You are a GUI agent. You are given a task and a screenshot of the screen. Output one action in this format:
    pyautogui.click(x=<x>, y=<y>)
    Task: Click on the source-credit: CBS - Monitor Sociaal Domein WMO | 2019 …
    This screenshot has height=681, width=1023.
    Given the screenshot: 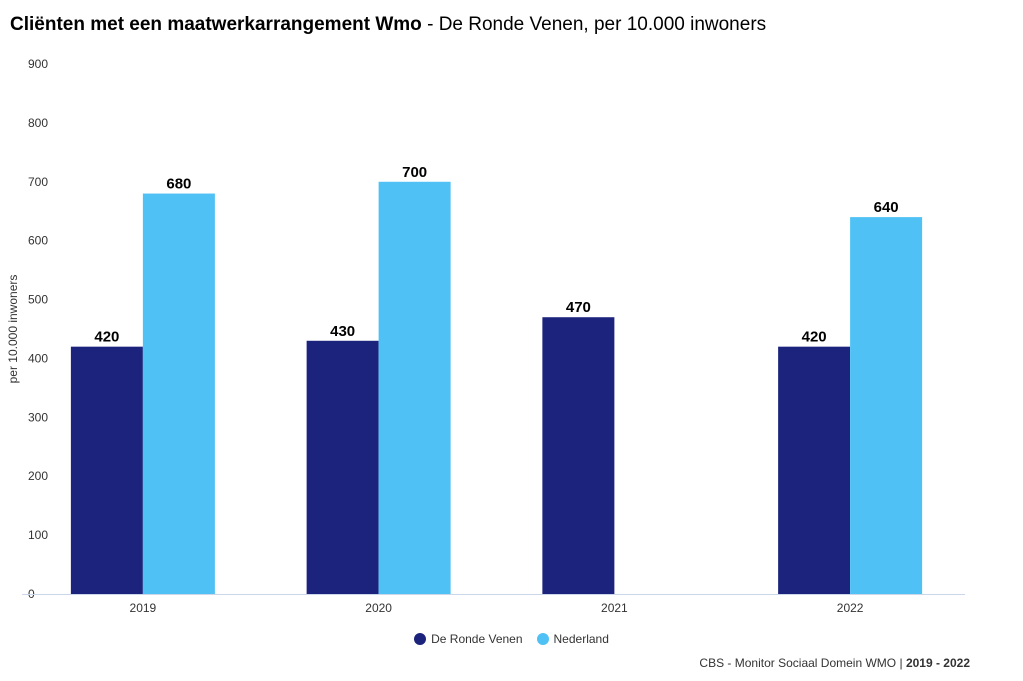 What is the action you would take?
    pyautogui.click(x=834, y=663)
    